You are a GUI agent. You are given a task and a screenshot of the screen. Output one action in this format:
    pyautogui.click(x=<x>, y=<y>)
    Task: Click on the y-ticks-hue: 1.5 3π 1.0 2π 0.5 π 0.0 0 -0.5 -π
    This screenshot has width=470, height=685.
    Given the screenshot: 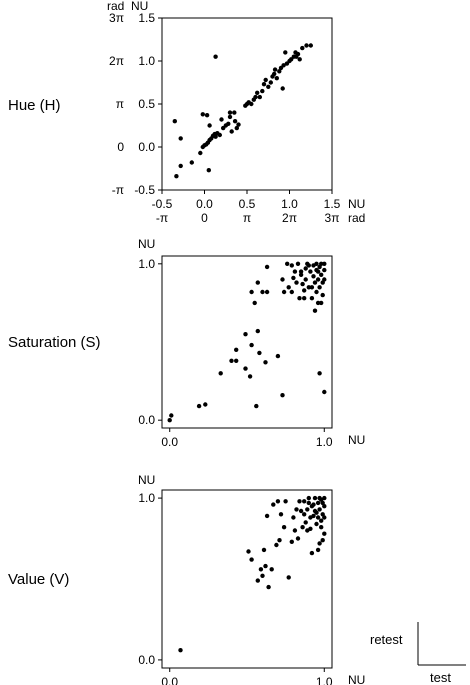 What is the action you would take?
    pyautogui.click(x=135, y=104)
    